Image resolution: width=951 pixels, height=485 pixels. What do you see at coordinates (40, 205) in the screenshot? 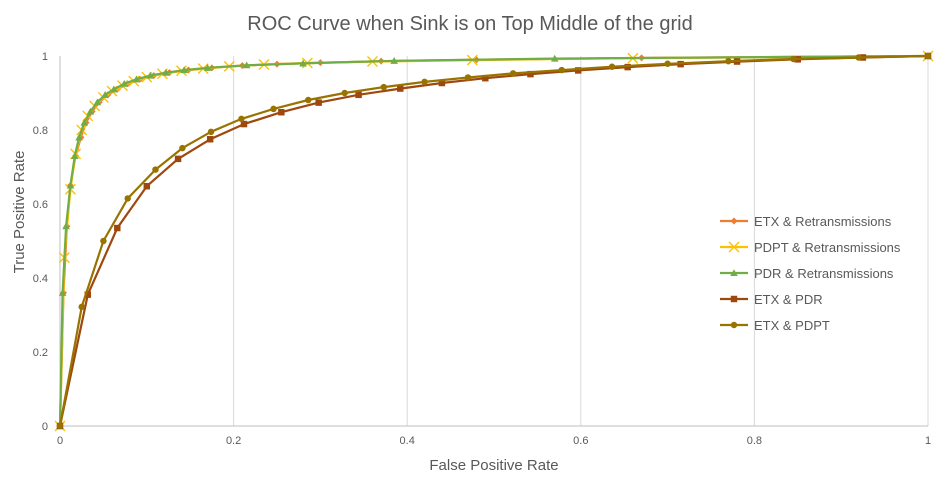
I see `y-tick-label: 0.6` at bounding box center [40, 205].